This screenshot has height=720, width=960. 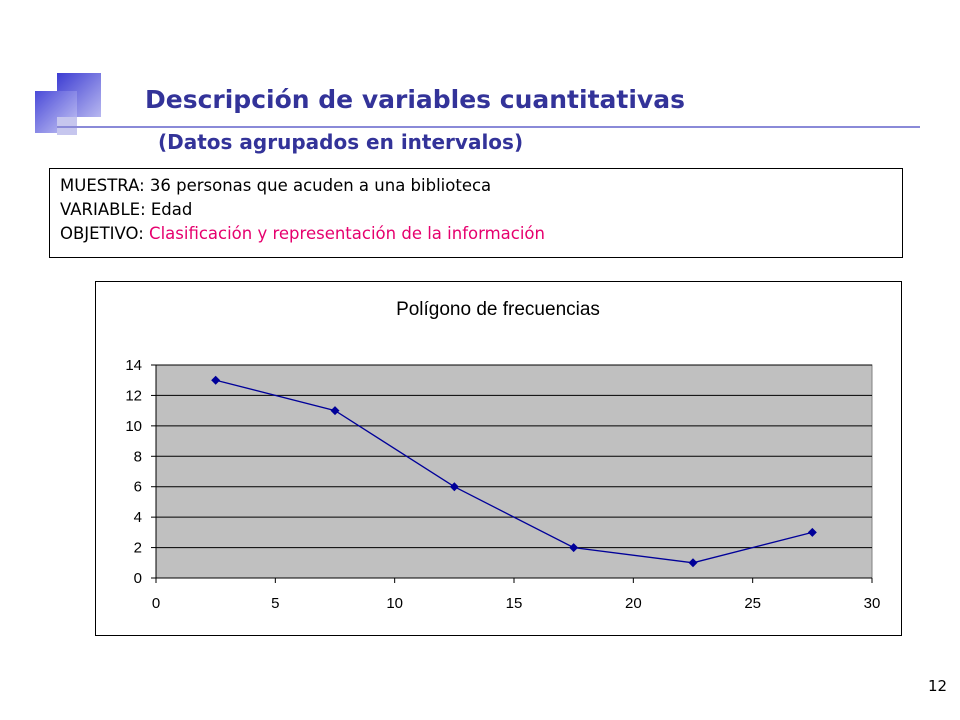 I want to click on x-tick-label: 15, so click(x=514, y=603).